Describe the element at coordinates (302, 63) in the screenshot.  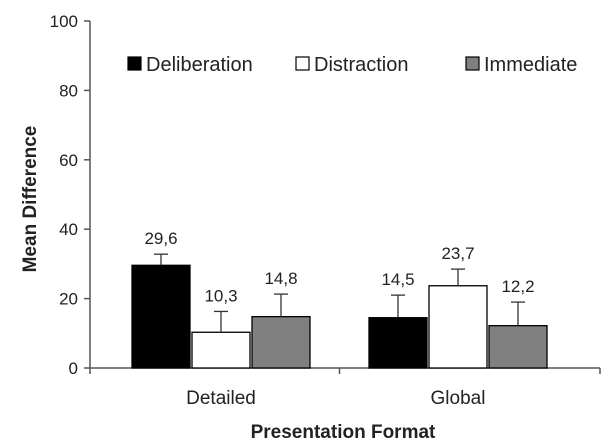
I see `legend-swatch-distraction` at that location.